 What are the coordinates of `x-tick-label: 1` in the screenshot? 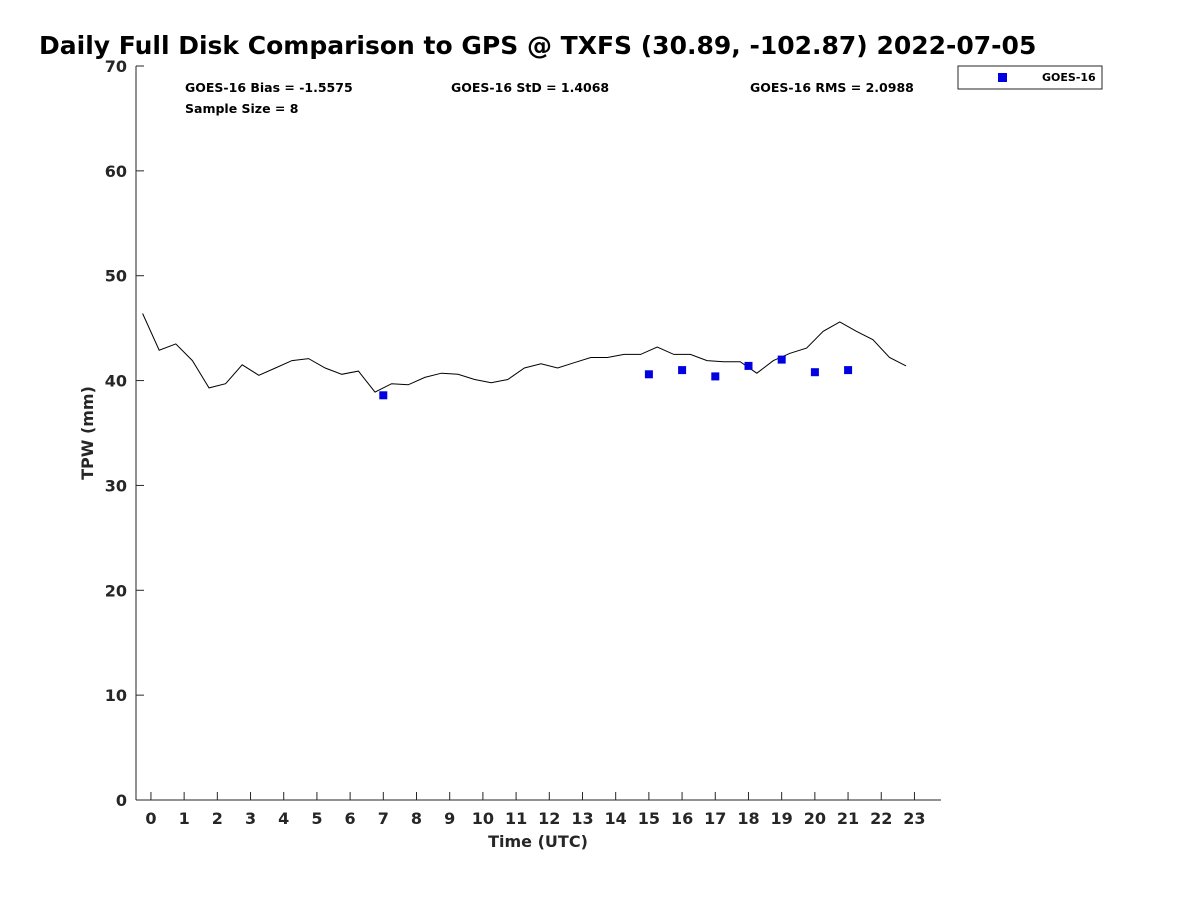 It's located at (184, 818).